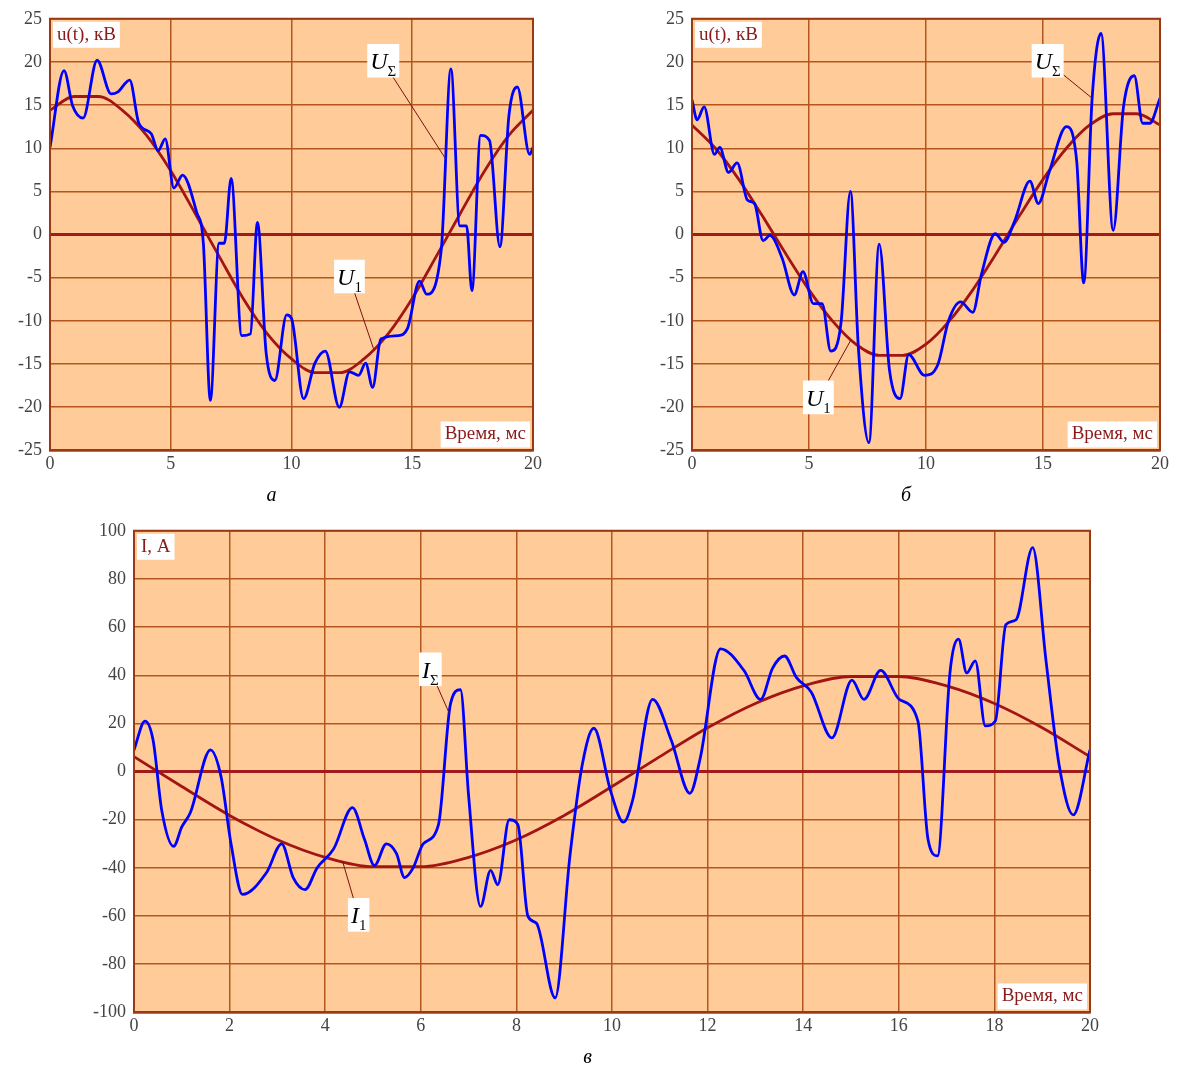 This screenshot has height=1074, width=1181. I want to click on x-tick-label: 8, so click(516, 1024).